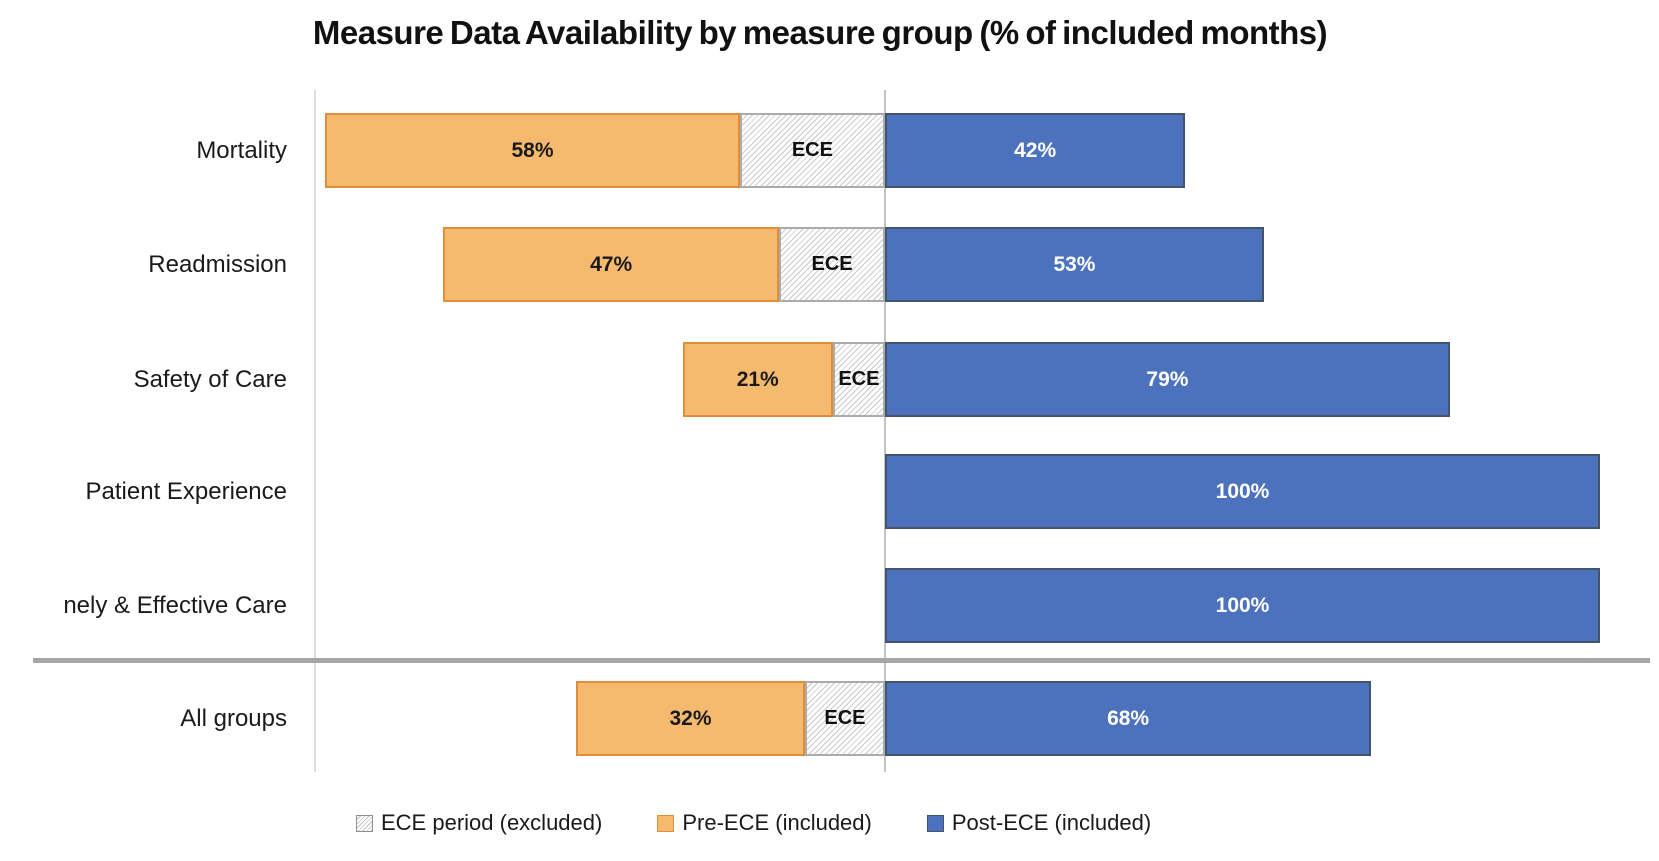  Describe the element at coordinates (315, 431) in the screenshot. I see `gridline-left` at that location.